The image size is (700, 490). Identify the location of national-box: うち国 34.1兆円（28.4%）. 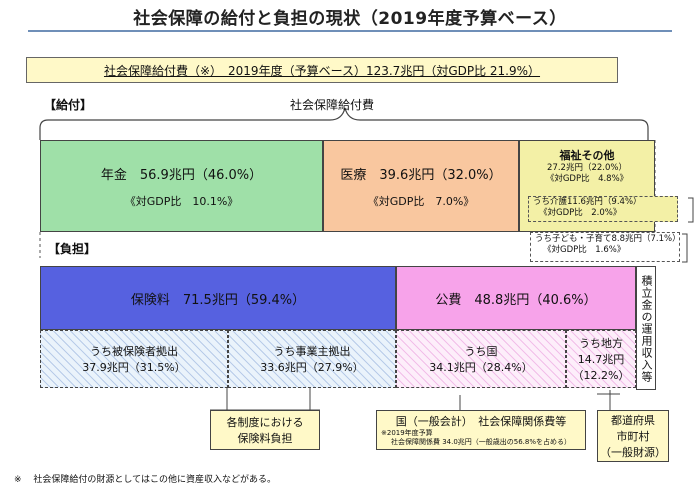
(481, 359).